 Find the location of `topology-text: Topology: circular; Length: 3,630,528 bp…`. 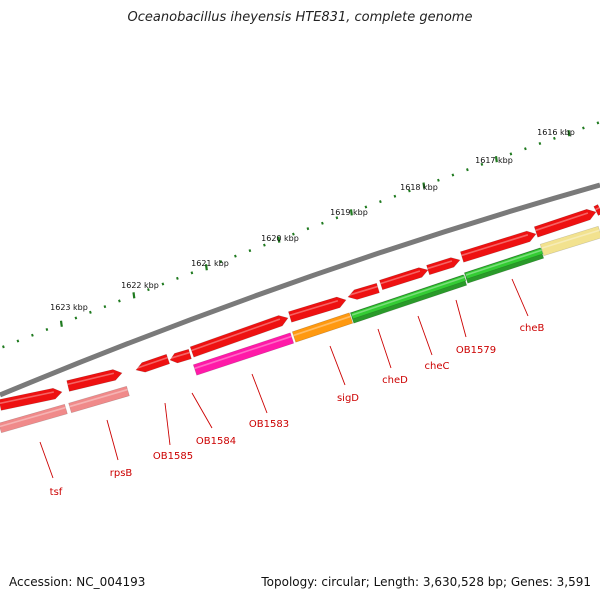

topology-text: Topology: circular; Length: 3,630,528 bp… is located at coordinates (426, 582).